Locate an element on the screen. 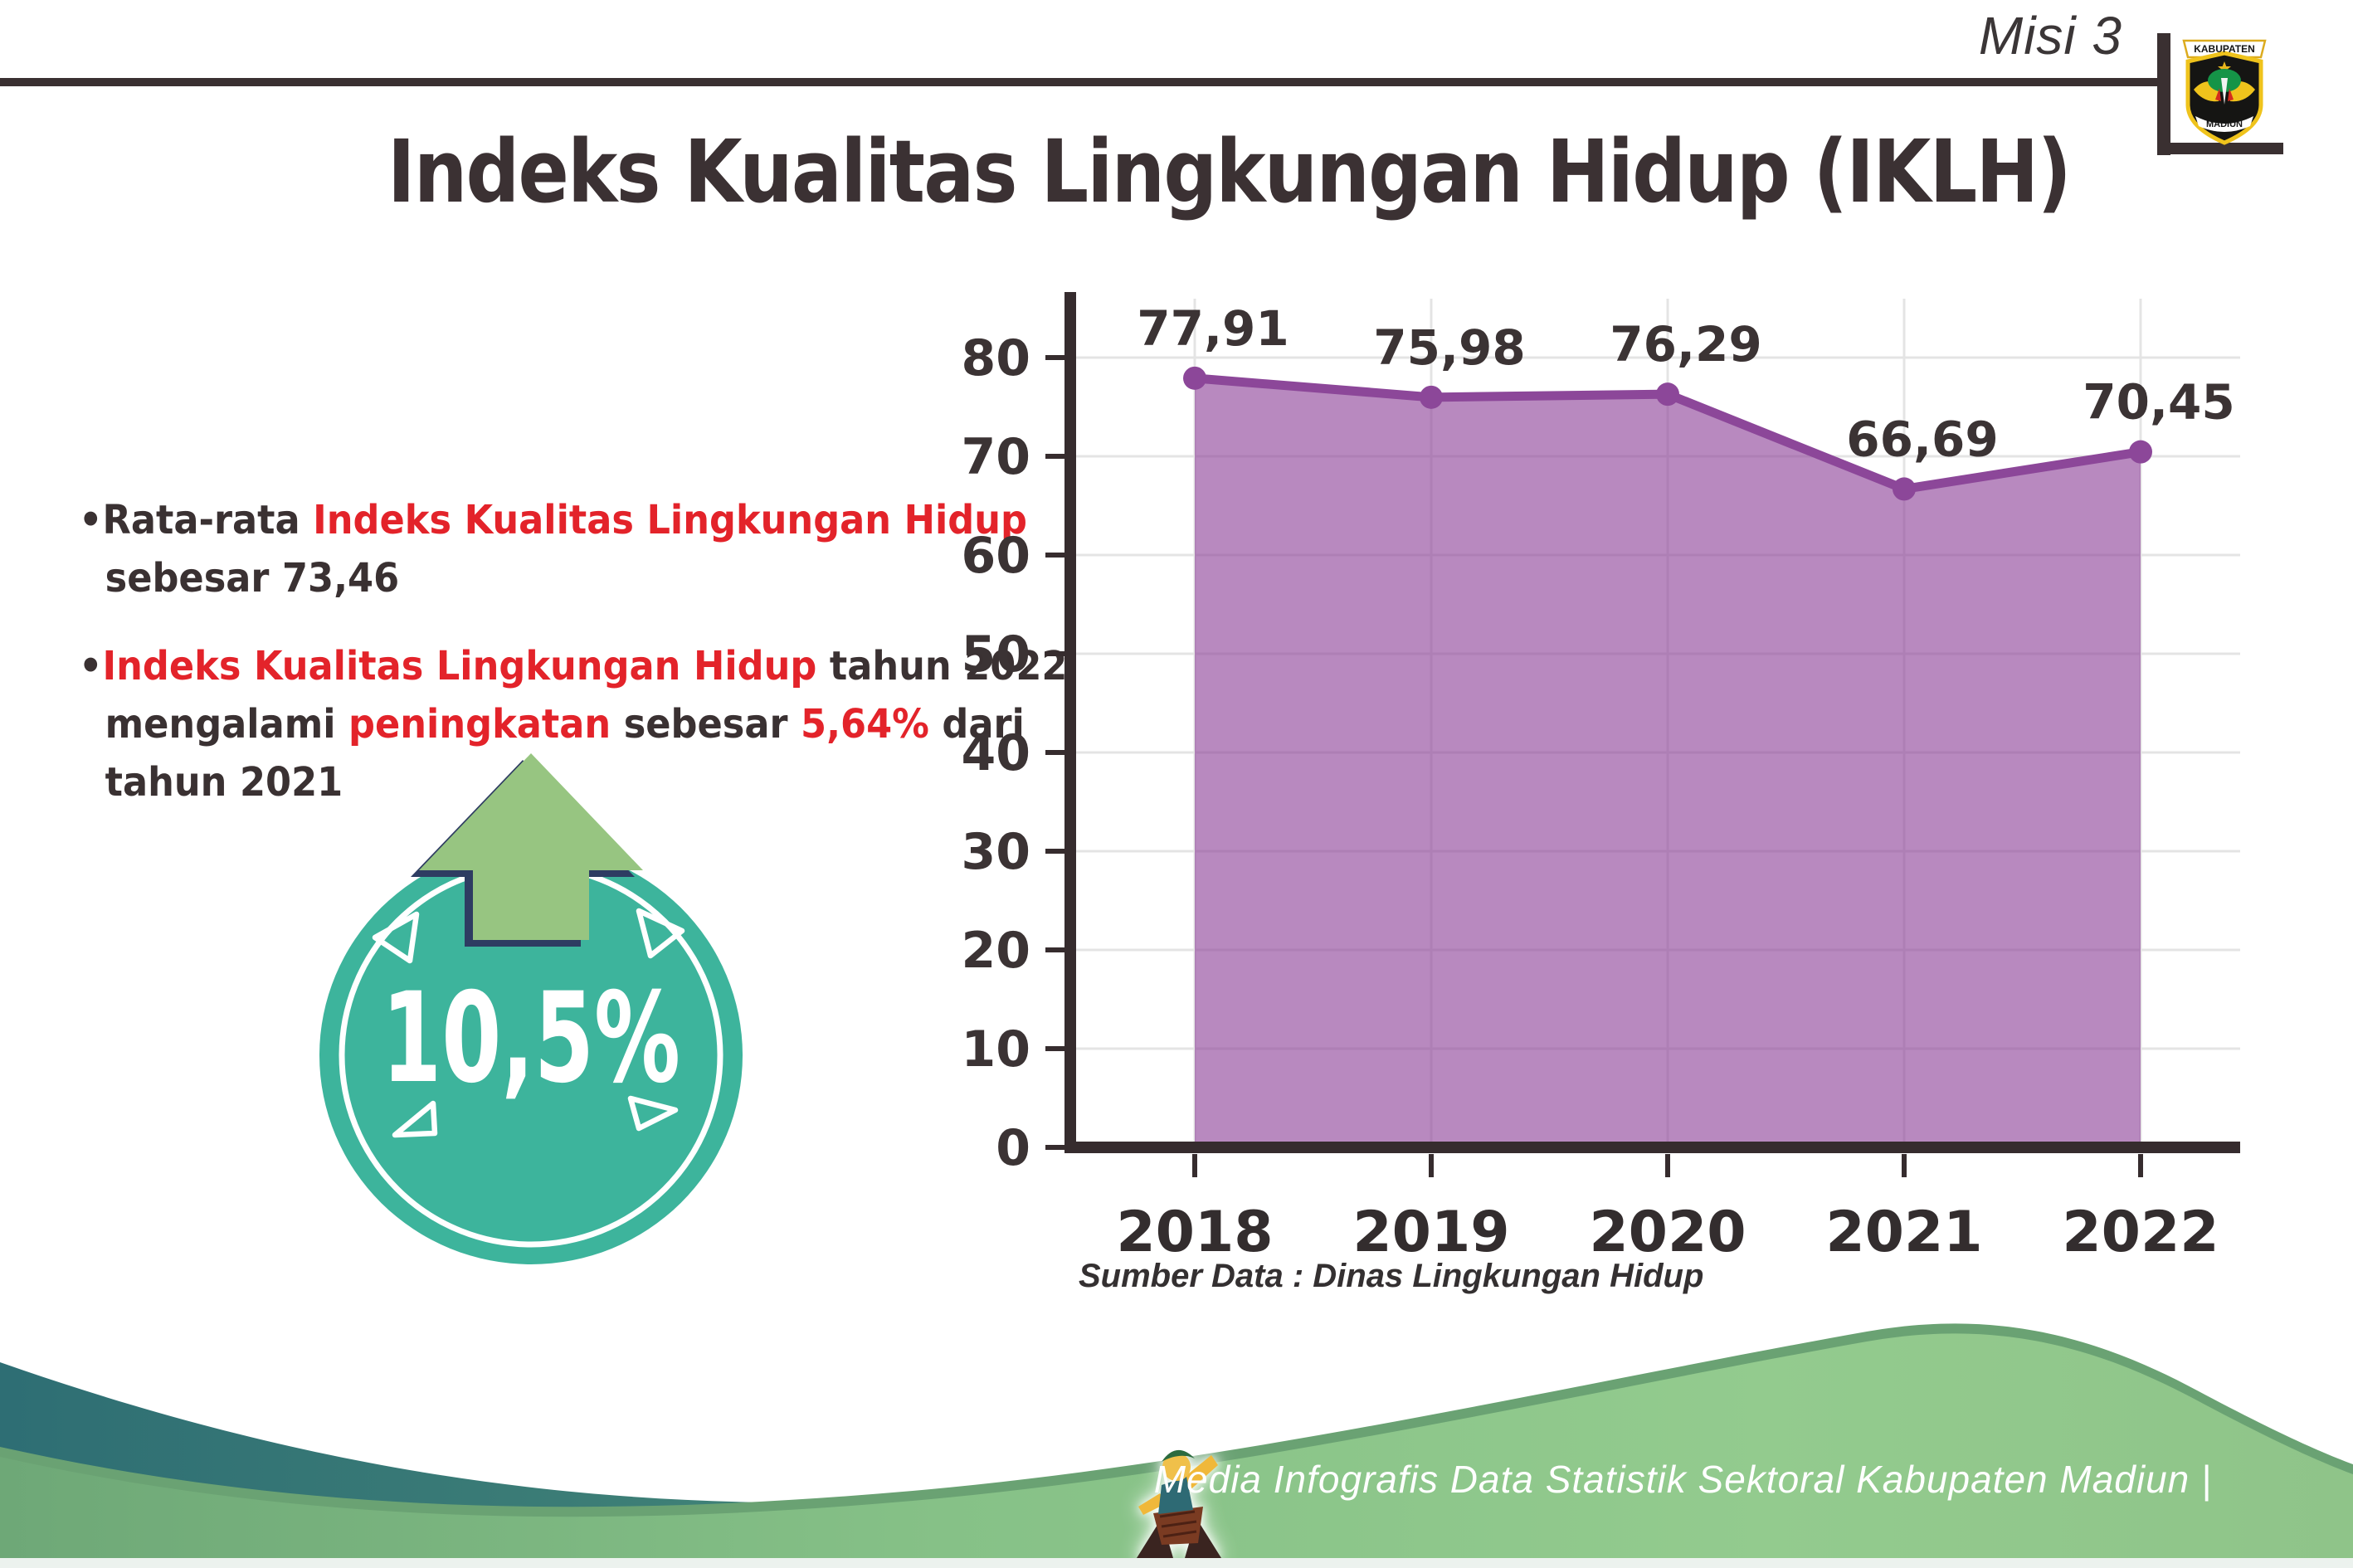 This screenshot has width=2353, height=1568. page-title: Indeks Kualitas Lingkungan Hidup (IKLH) is located at coordinates (1229, 171).